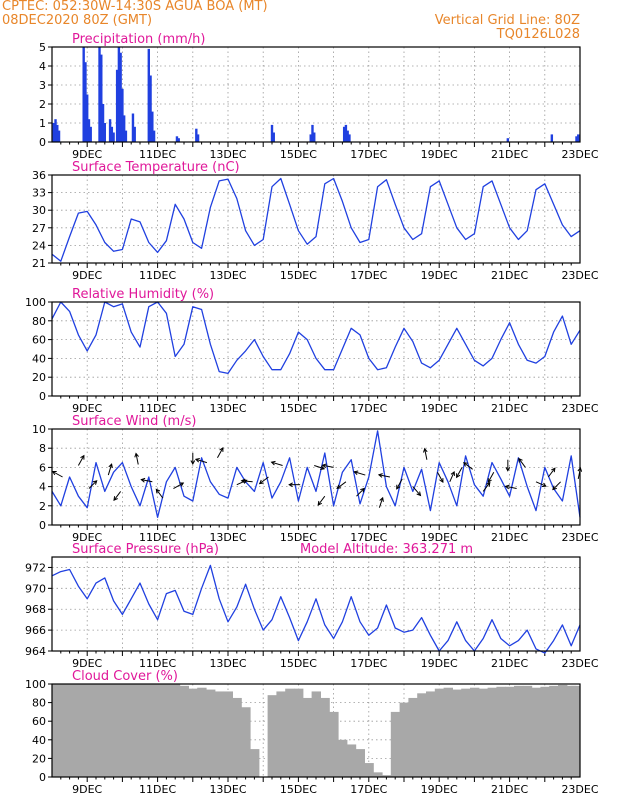  Describe the element at coordinates (77, 20) in the screenshot. I see `header-run-time: 08DEC2020 80Z (GMT)` at that location.